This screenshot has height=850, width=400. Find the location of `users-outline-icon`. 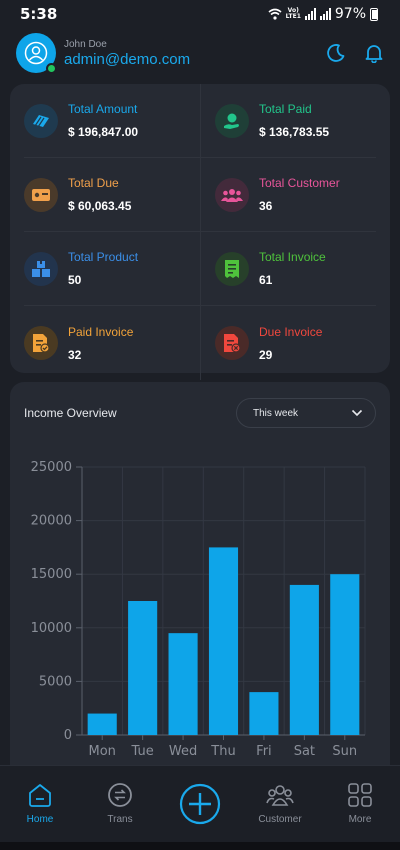

users-outline-icon is located at coordinates (280, 795).